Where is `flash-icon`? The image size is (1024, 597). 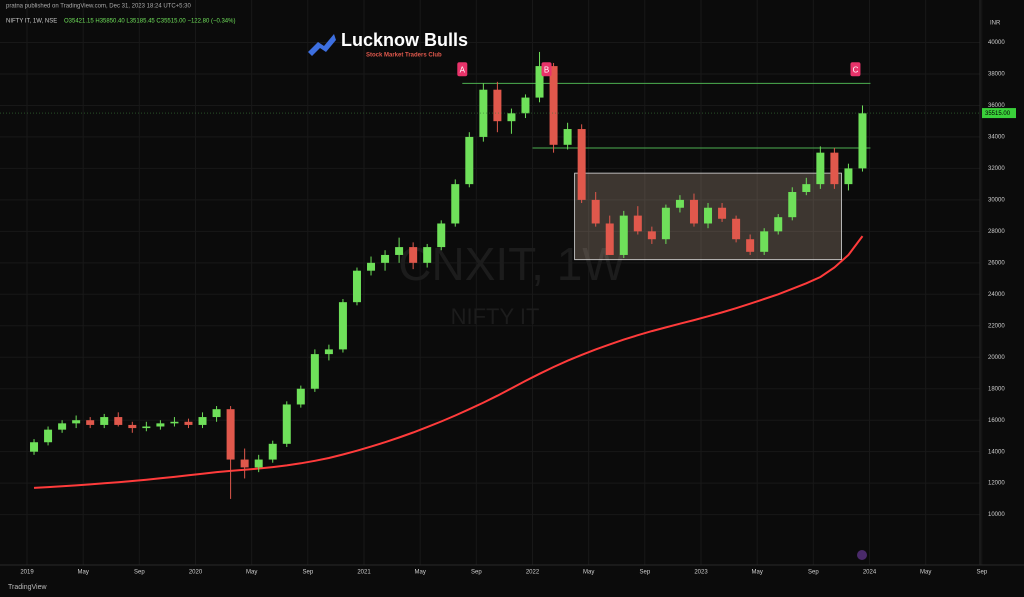 flash-icon is located at coordinates (862, 555).